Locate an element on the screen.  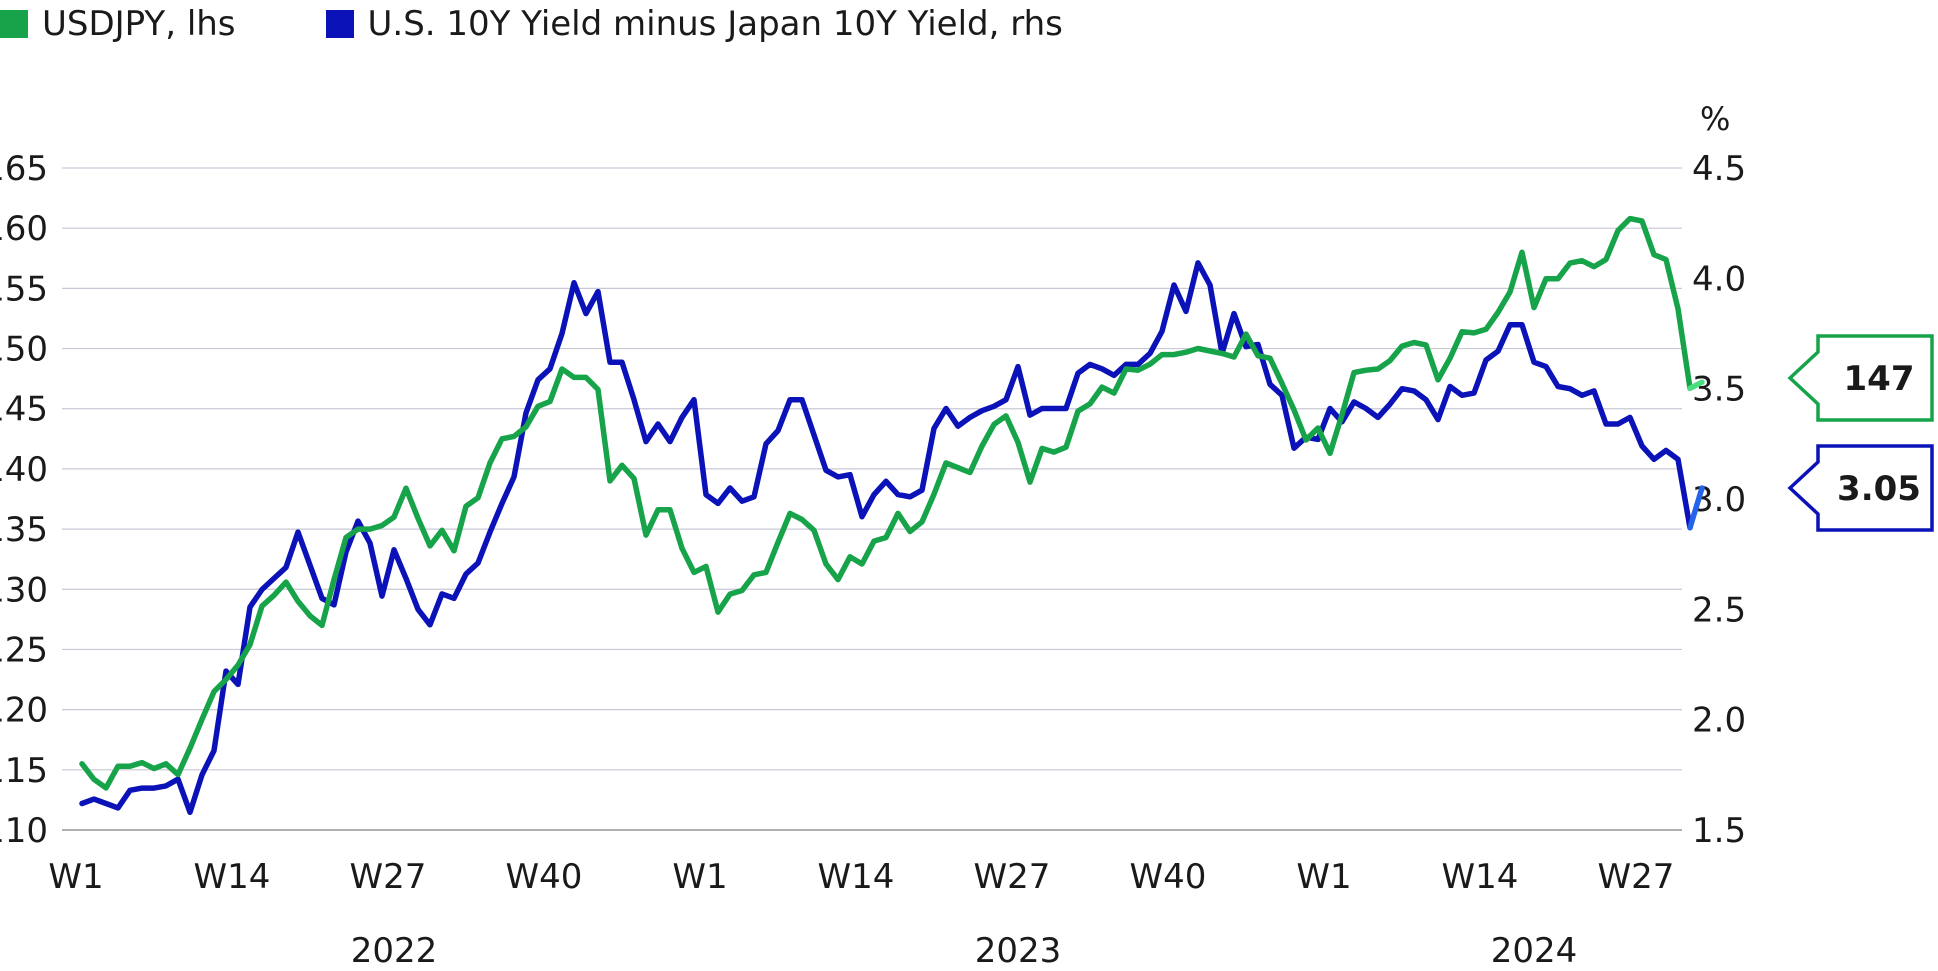
y-left-tick-label: 135 is located at coordinates (24, 530).